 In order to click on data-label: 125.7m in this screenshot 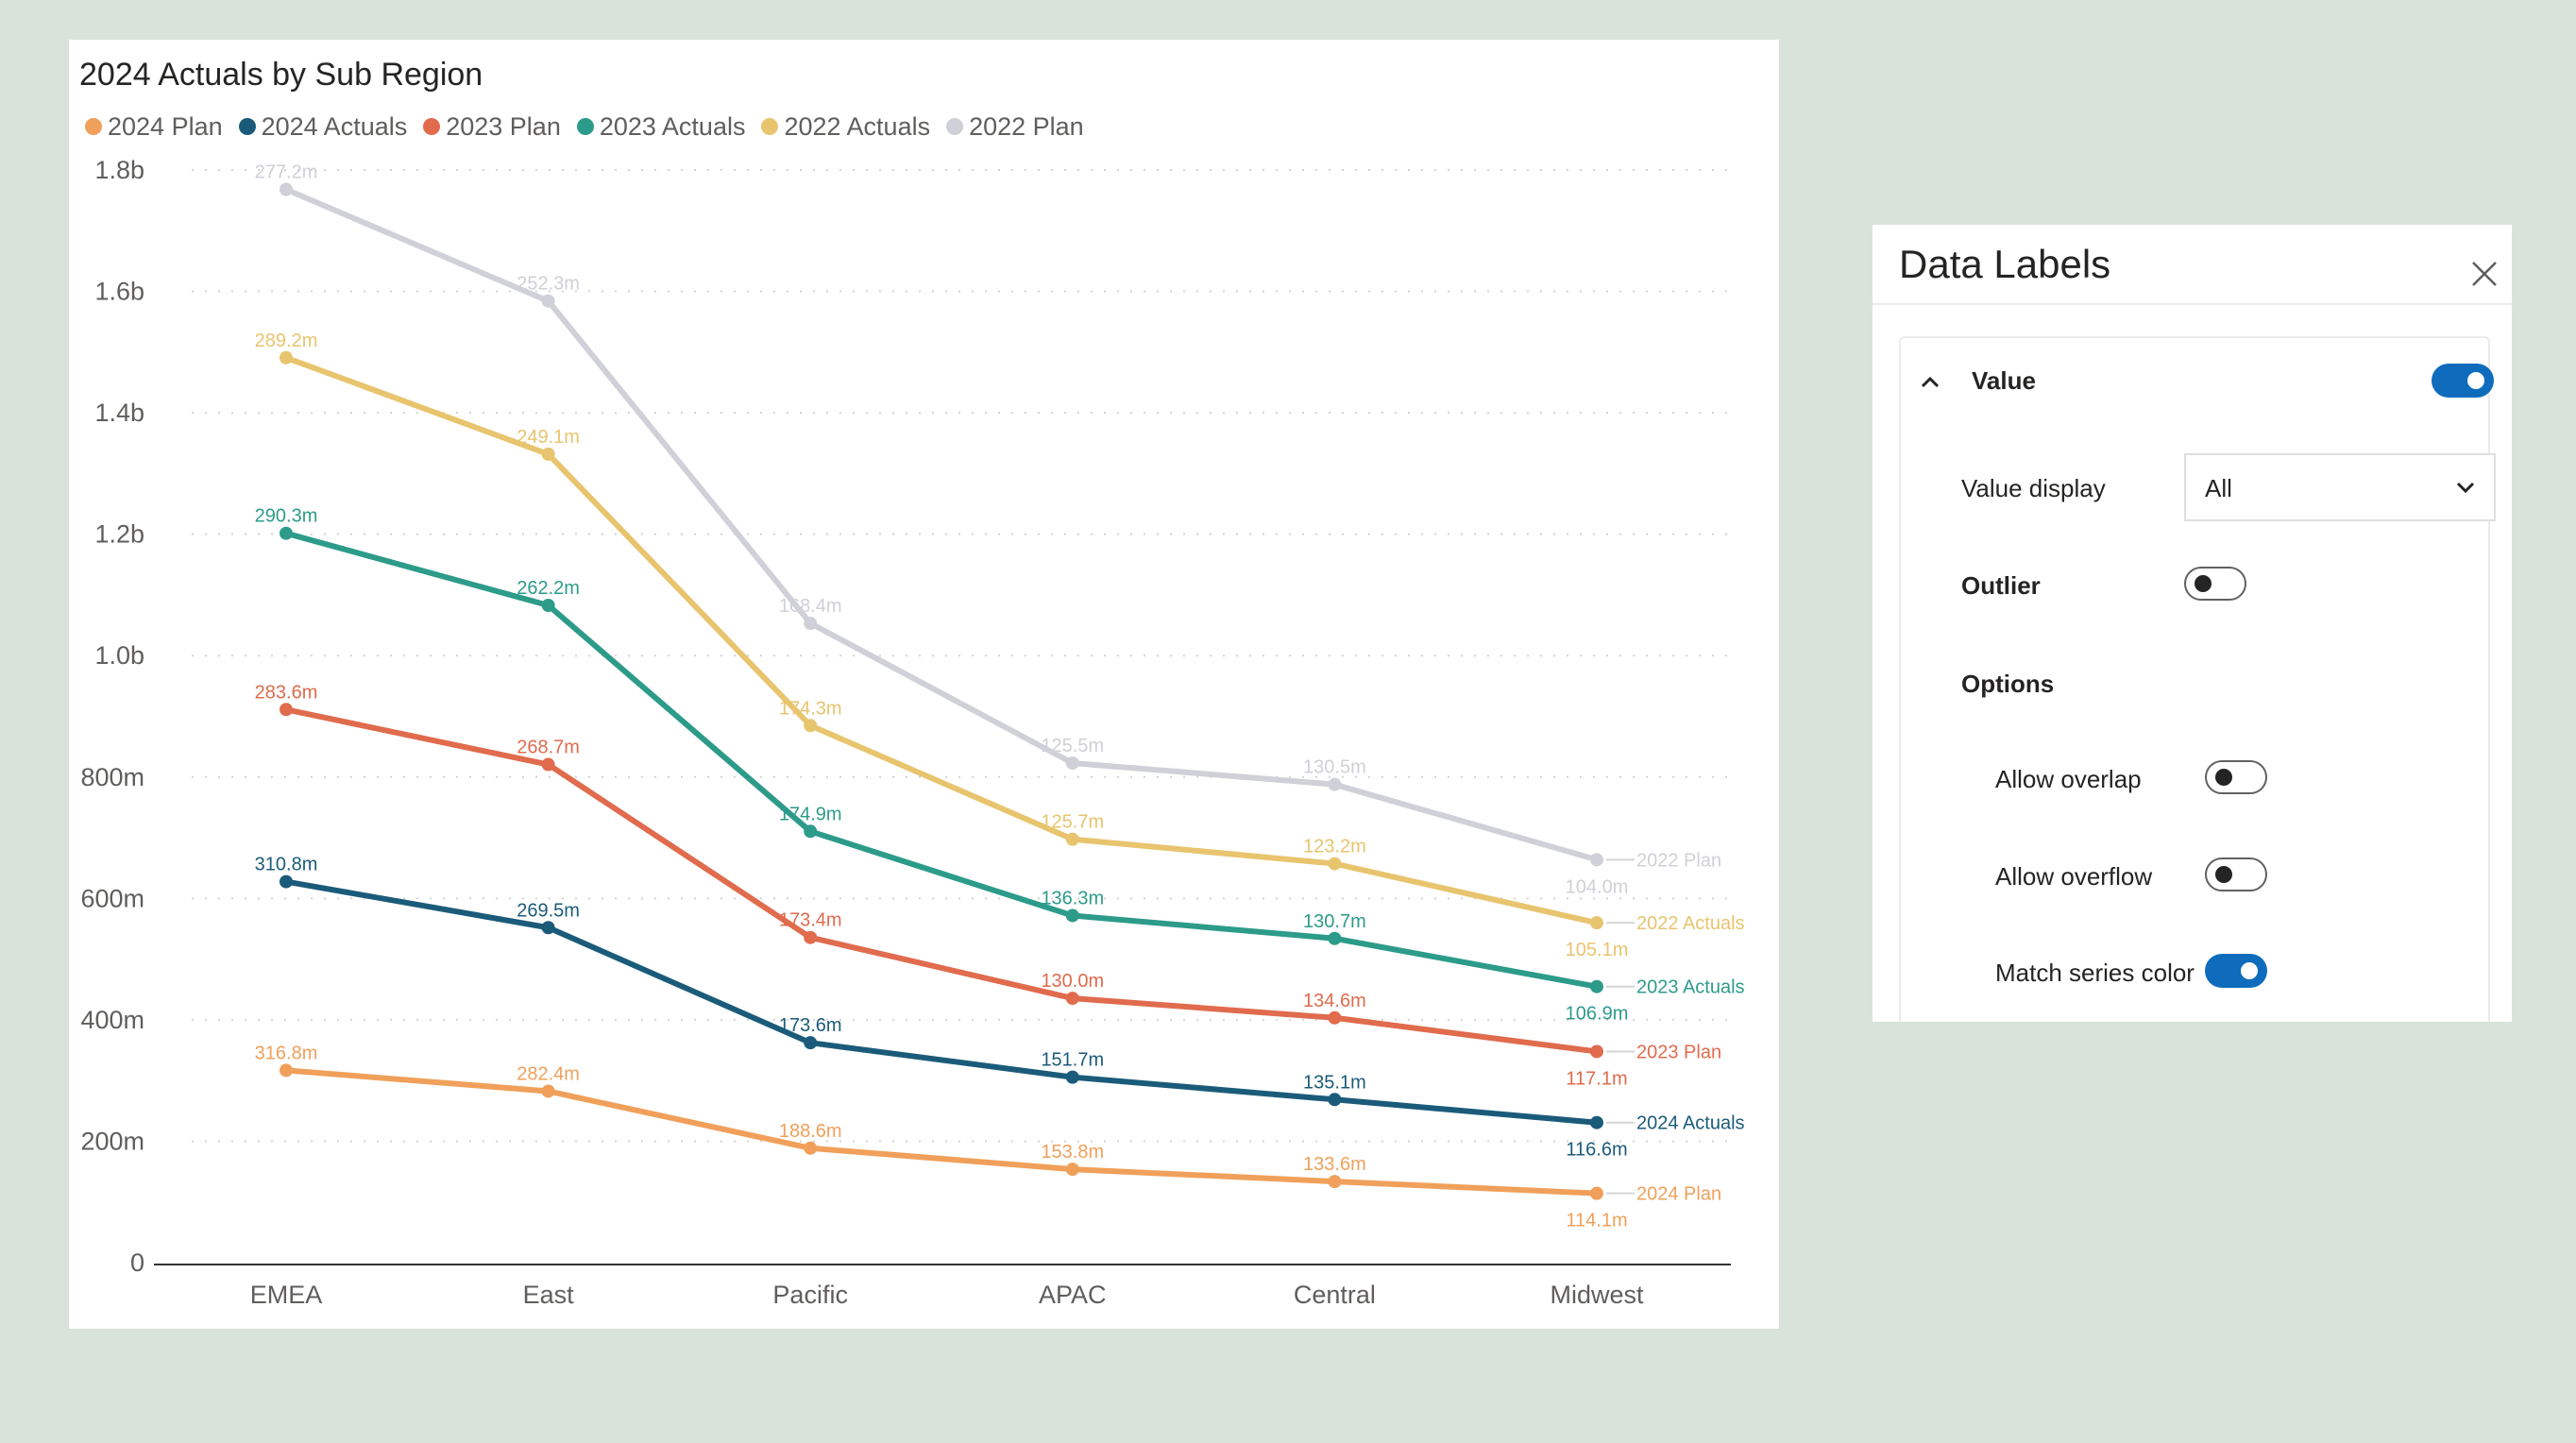, I will do `click(1072, 822)`.